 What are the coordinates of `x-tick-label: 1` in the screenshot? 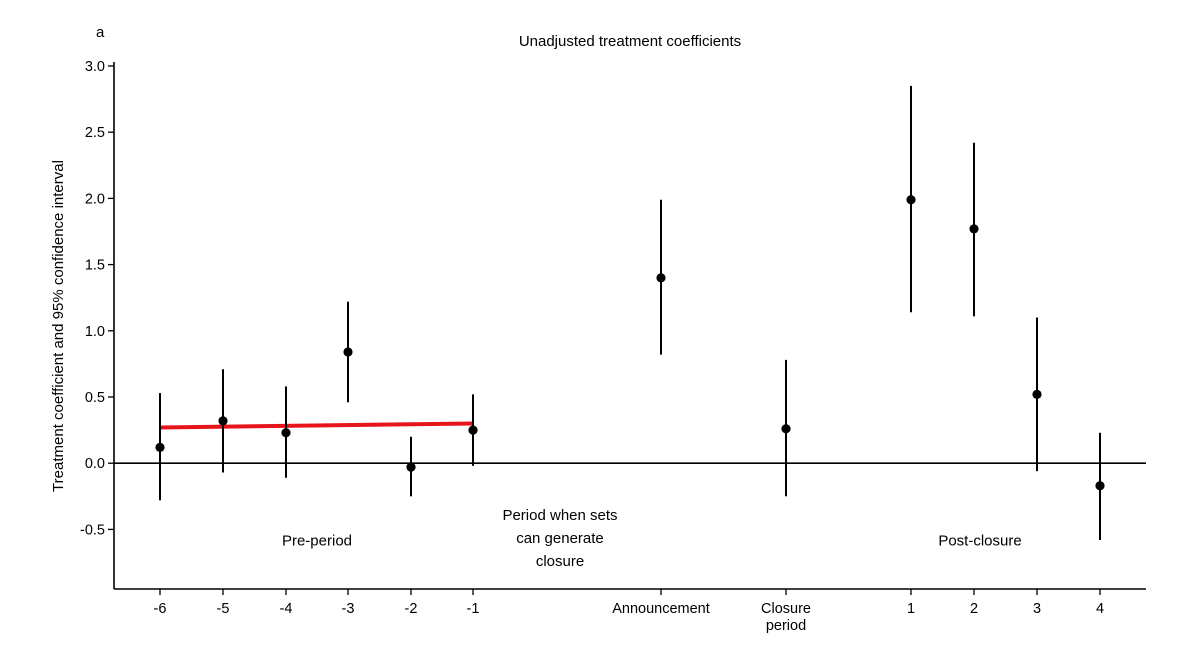 It's located at (911, 609).